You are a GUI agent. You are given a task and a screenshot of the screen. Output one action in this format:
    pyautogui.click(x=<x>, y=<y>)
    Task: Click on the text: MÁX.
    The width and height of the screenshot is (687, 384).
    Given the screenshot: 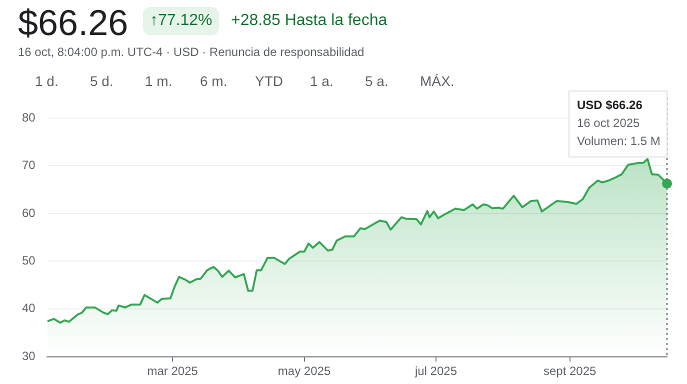 What is the action you would take?
    pyautogui.click(x=438, y=81)
    